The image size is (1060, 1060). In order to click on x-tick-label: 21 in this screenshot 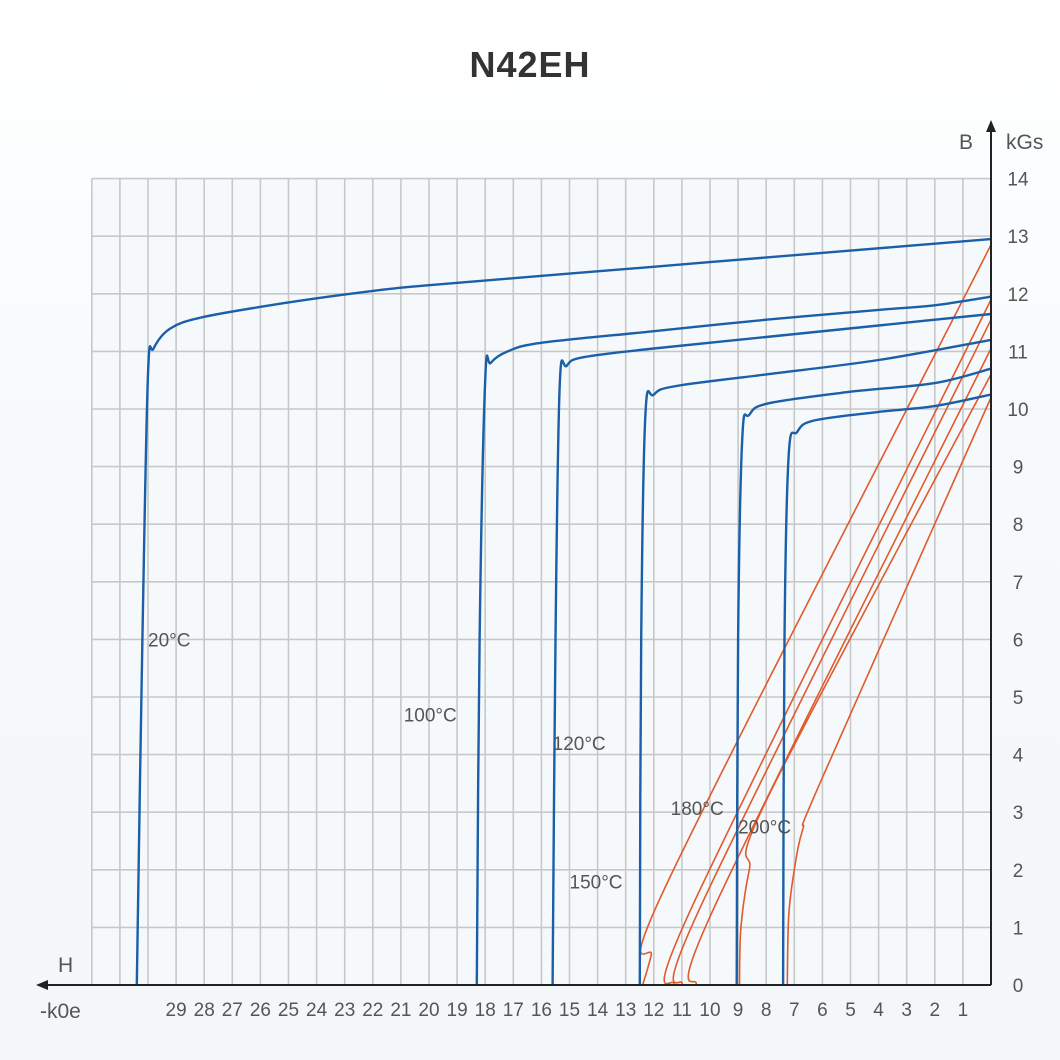, I will do `click(400, 1010)`.